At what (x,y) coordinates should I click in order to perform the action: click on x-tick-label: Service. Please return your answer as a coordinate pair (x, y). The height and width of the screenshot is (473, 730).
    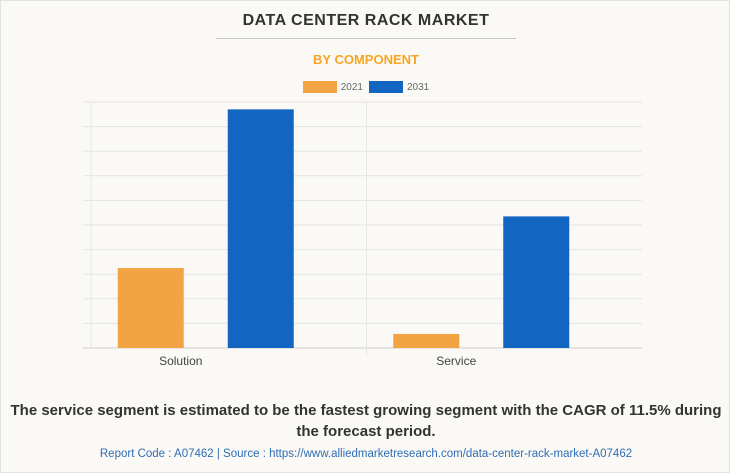
    Looking at the image, I should click on (456, 361).